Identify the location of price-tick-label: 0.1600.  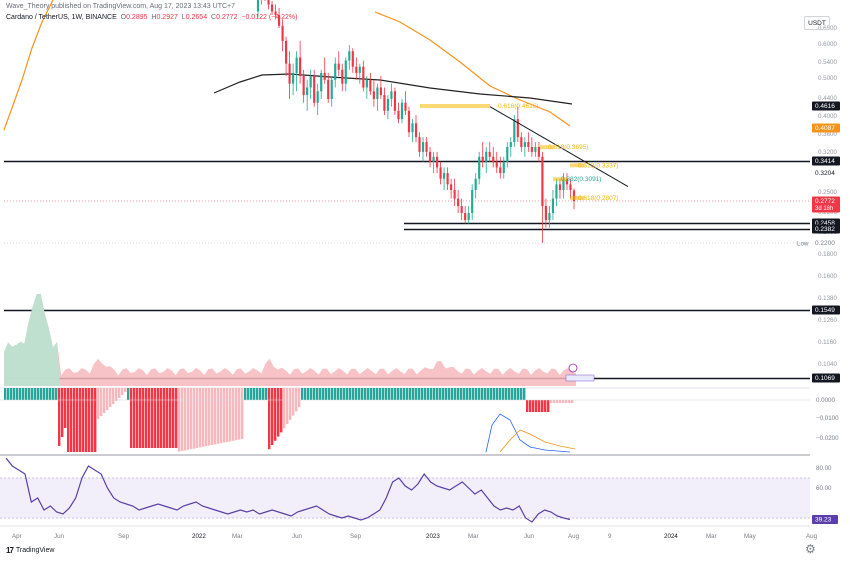
(827, 276).